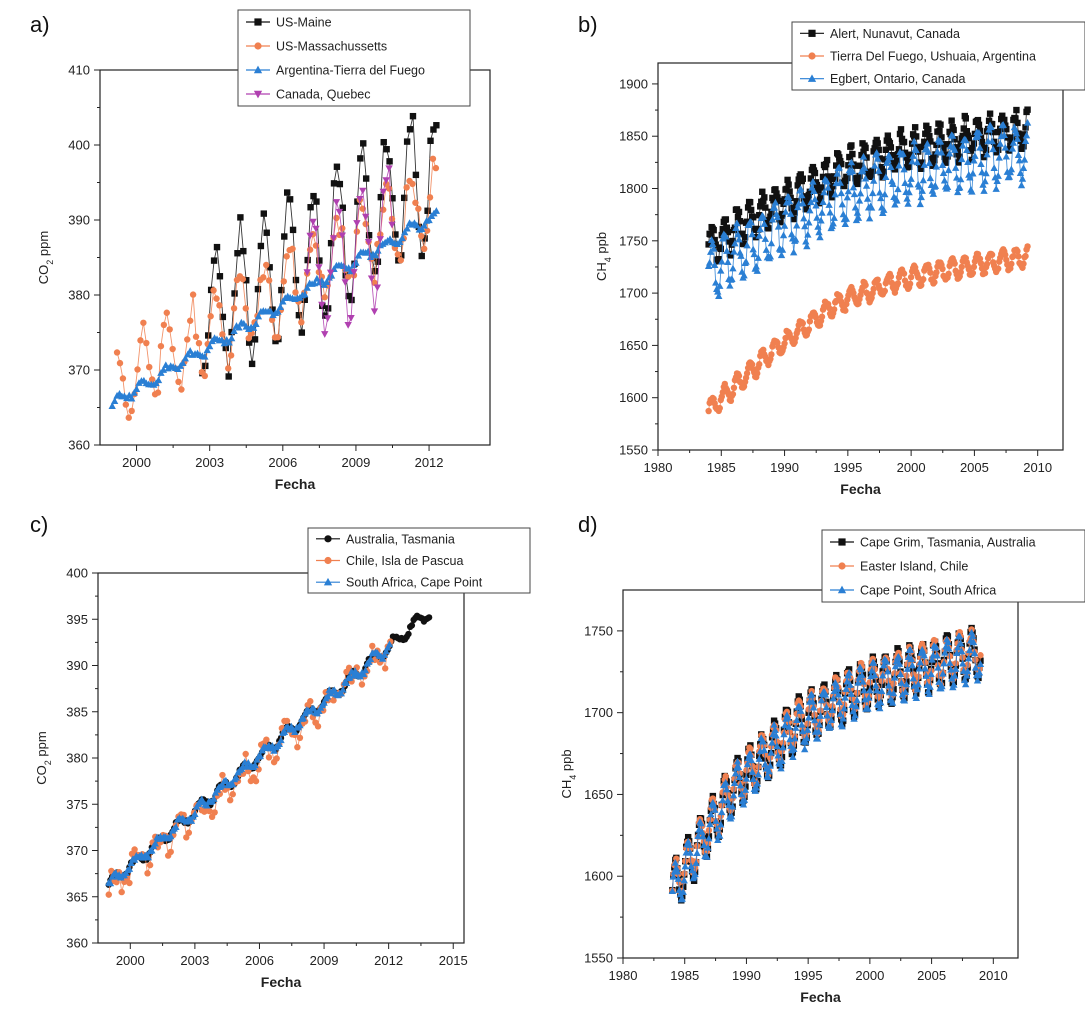 Image resolution: width=1085 pixels, height=1012 pixels. I want to click on y-tick-label: 1900, so click(633, 83).